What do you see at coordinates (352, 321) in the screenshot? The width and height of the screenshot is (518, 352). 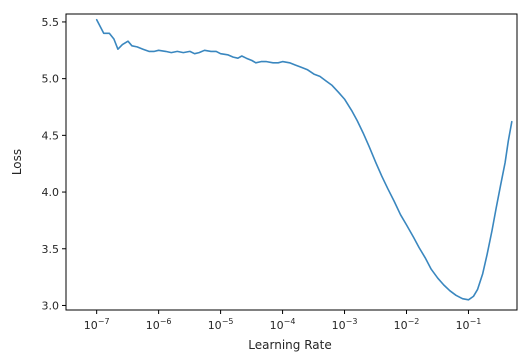 I see `x-tick-label-exponent: −3` at bounding box center [352, 321].